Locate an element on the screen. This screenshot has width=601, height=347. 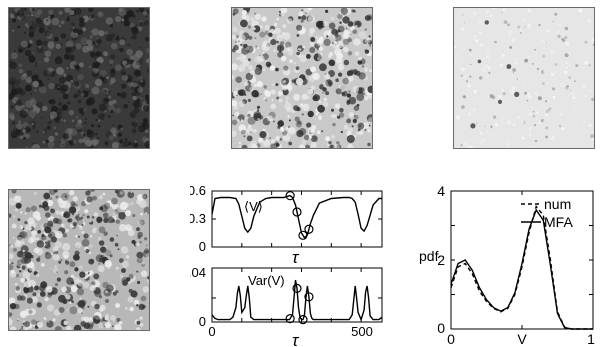
var-v-xlabel: τ is located at coordinates (296, 339).